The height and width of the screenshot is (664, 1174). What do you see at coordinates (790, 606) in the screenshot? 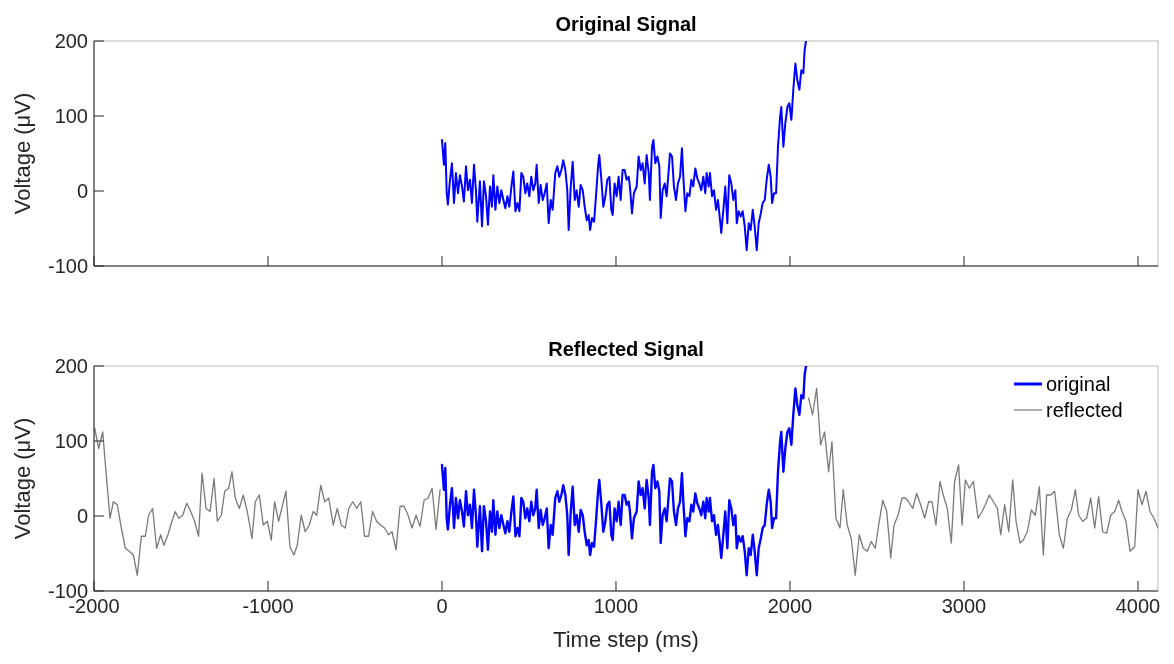
I see `x-tick-label: 2000` at bounding box center [790, 606].